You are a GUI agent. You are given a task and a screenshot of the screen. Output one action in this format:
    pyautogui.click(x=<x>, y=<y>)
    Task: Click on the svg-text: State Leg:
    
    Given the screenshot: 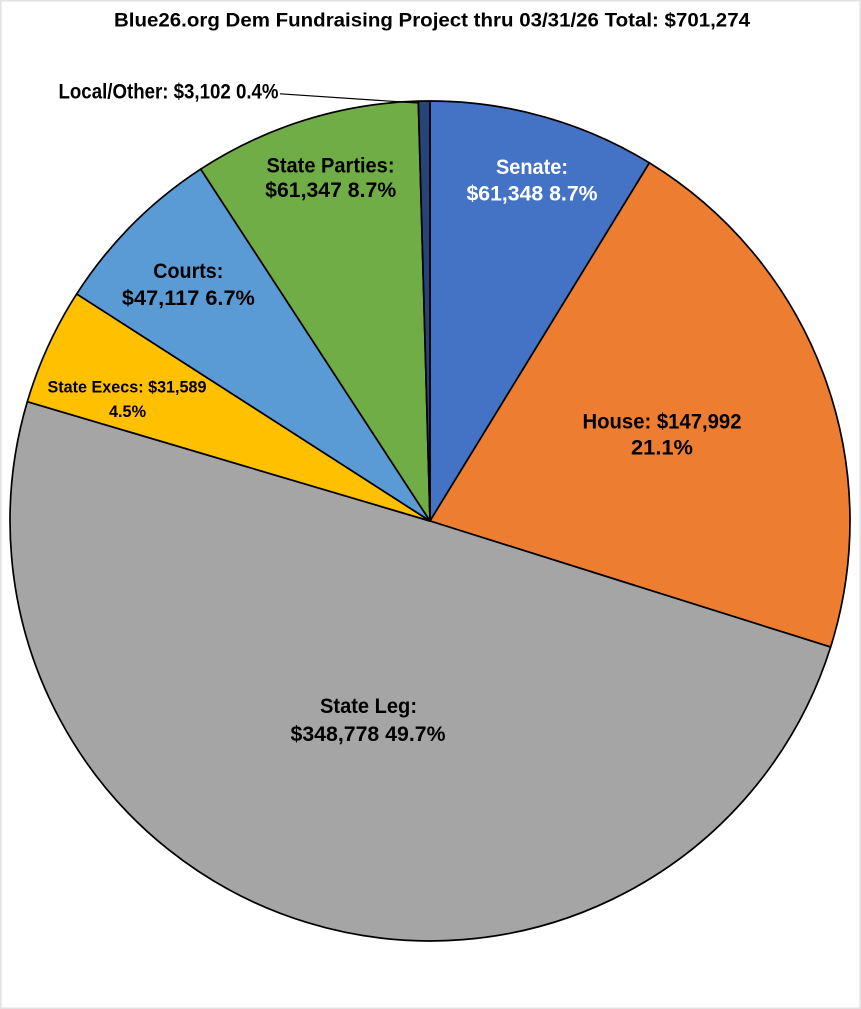 What is the action you would take?
    pyautogui.click(x=368, y=706)
    